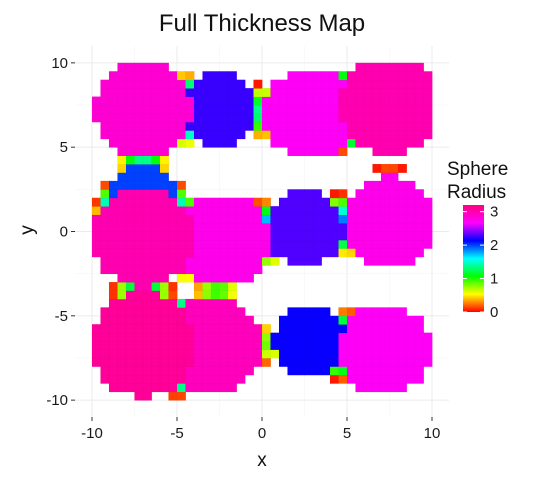 The image size is (560, 480). I want to click on y-tick-label: -5, so click(61, 316).